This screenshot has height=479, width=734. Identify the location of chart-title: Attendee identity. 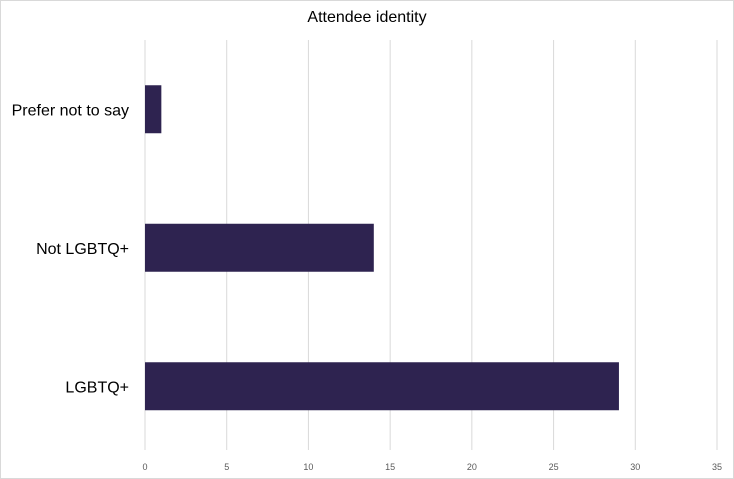
(367, 17).